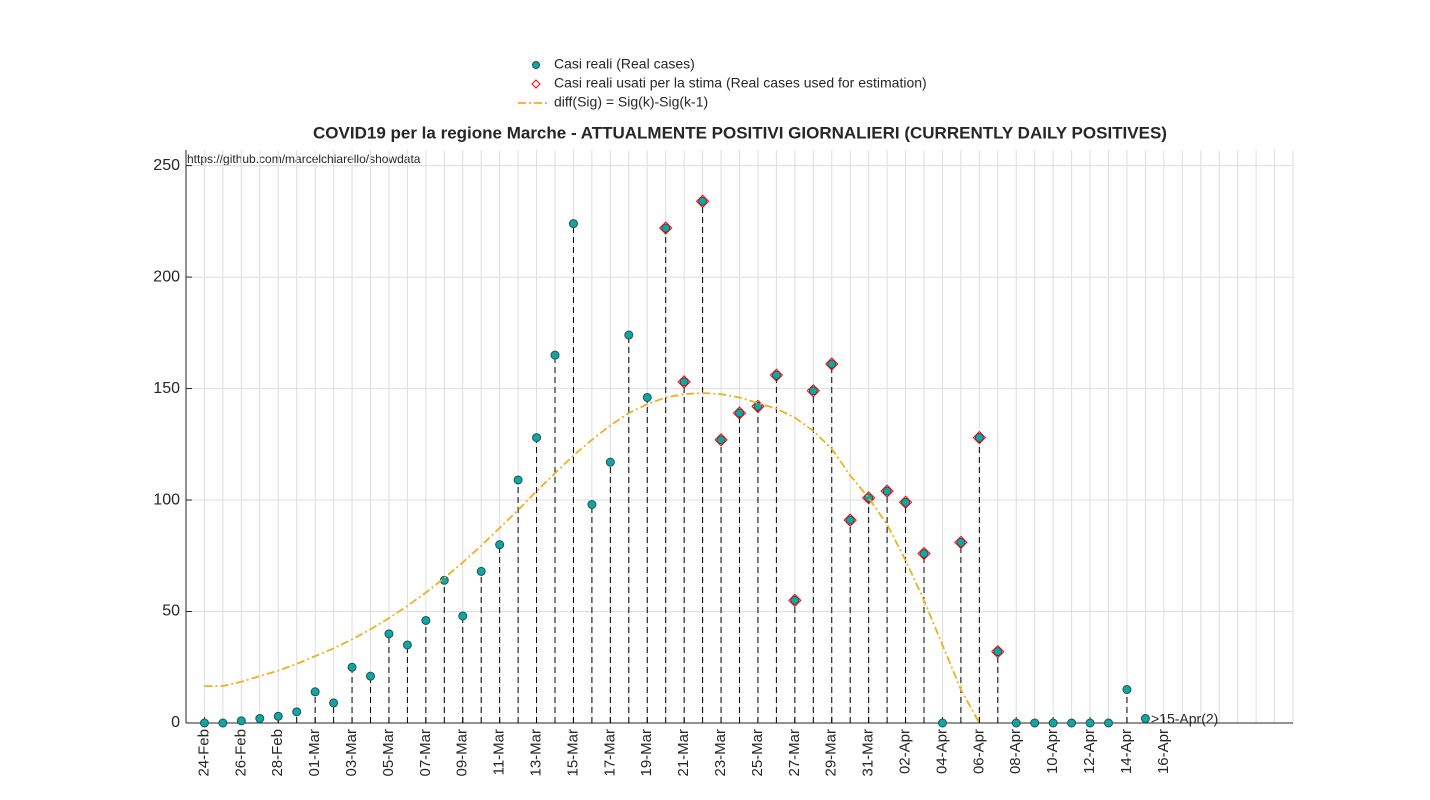 This screenshot has height=800, width=1430. Describe the element at coordinates (720, 753) in the screenshot. I see `x-tick-label: 23-Mar` at that location.